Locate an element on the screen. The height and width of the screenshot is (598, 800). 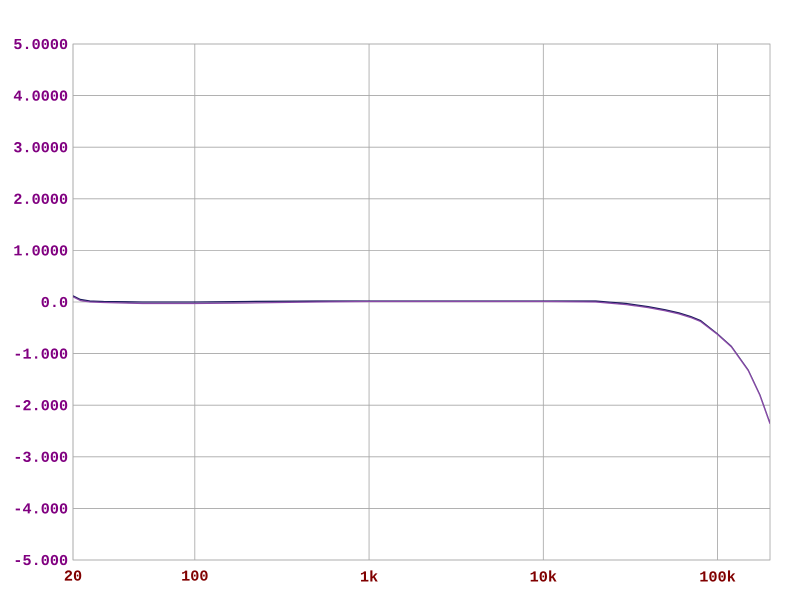
y-tick-label: -3.000 is located at coordinates (42, 457).